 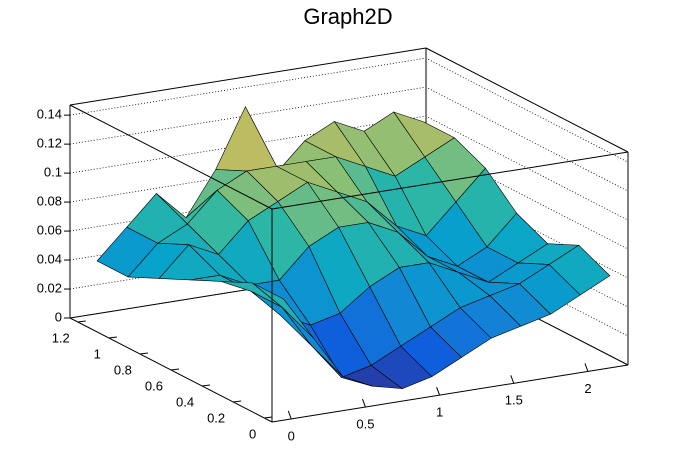 I want to click on y-tick-label: 0.2, so click(x=216, y=417).